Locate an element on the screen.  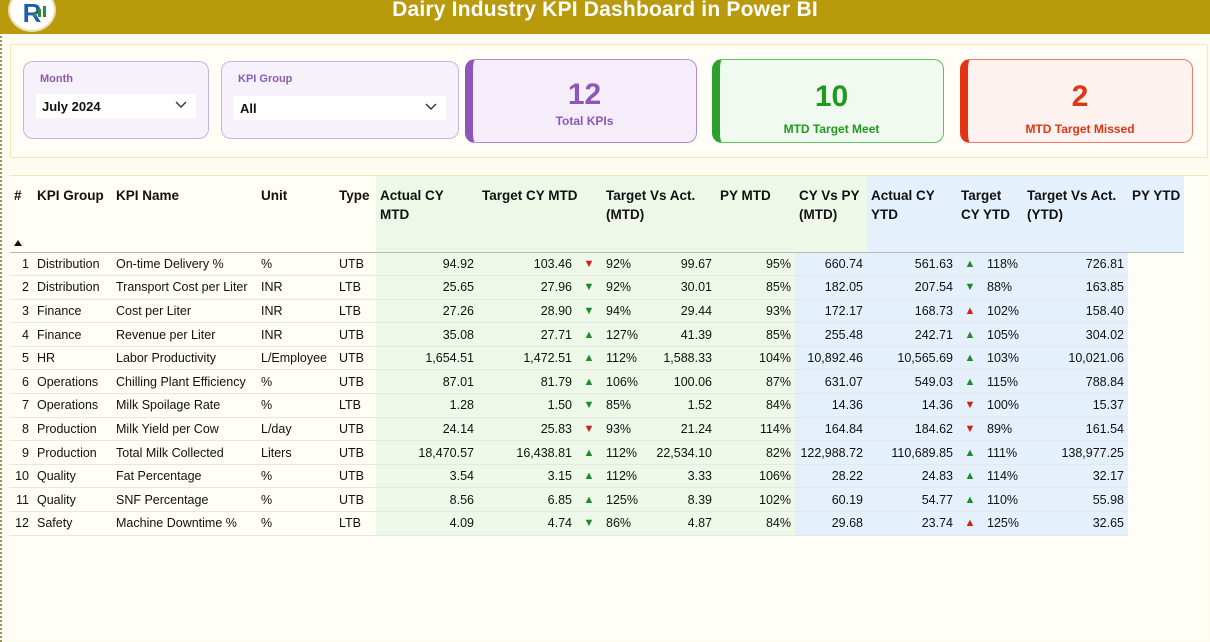
col-header-cy-vs-py-mtd: CY Vs PY (MTD) is located at coordinates (831, 214).